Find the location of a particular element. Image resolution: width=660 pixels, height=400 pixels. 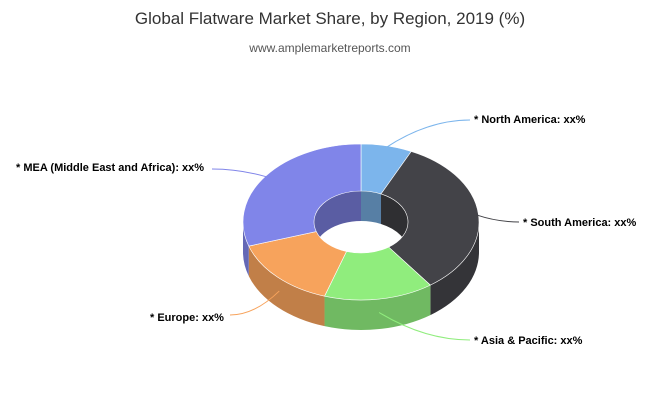

slice-mea-middle-east-and-africa-xx is located at coordinates (302, 195).